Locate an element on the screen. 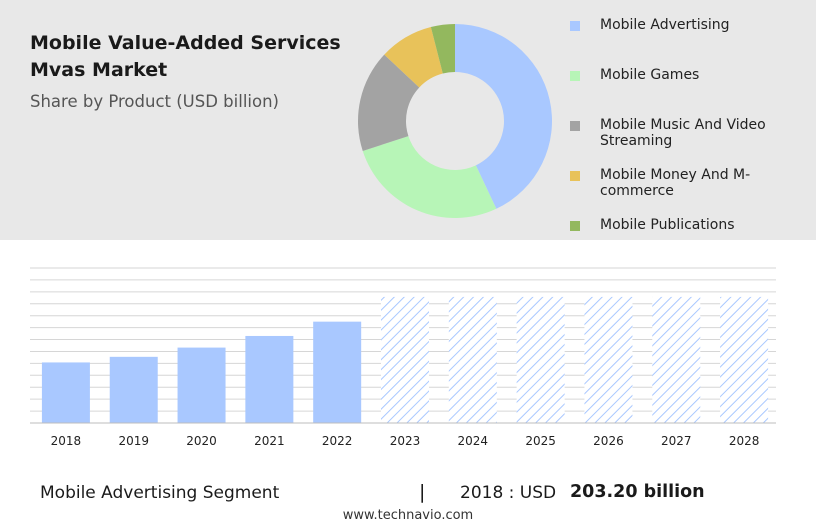 This screenshot has width=816, height=528. legend-label: Mobile Advertising is located at coordinates (665, 25).